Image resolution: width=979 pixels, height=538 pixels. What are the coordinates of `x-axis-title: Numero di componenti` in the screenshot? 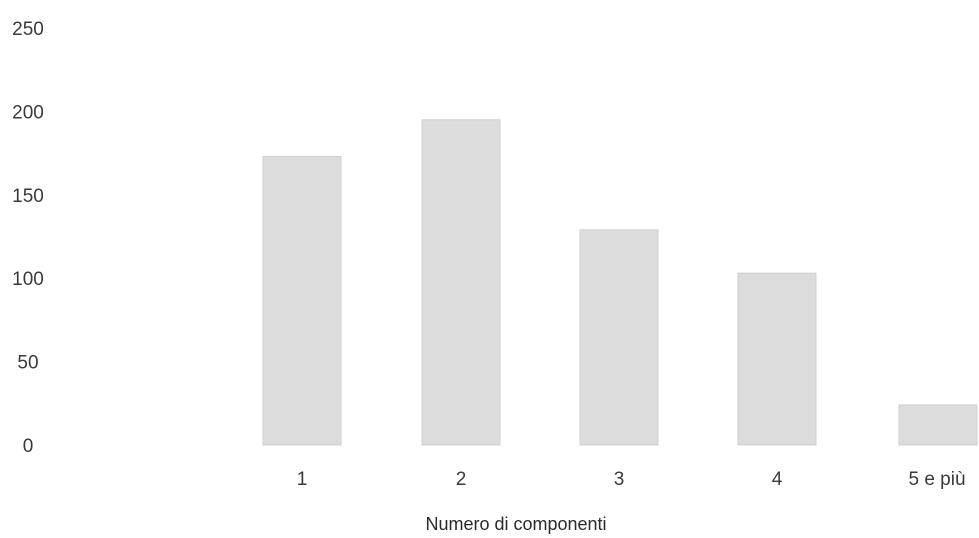 It's located at (515, 524).